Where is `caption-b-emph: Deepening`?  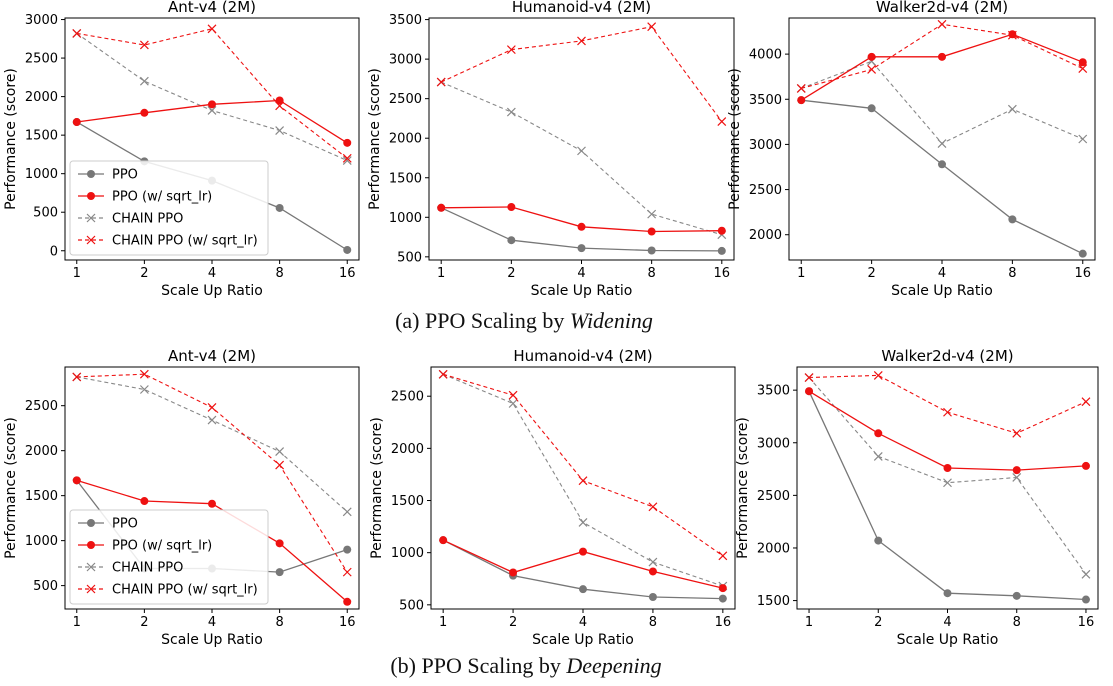
caption-b-emph: Deepening is located at coordinates (613, 665).